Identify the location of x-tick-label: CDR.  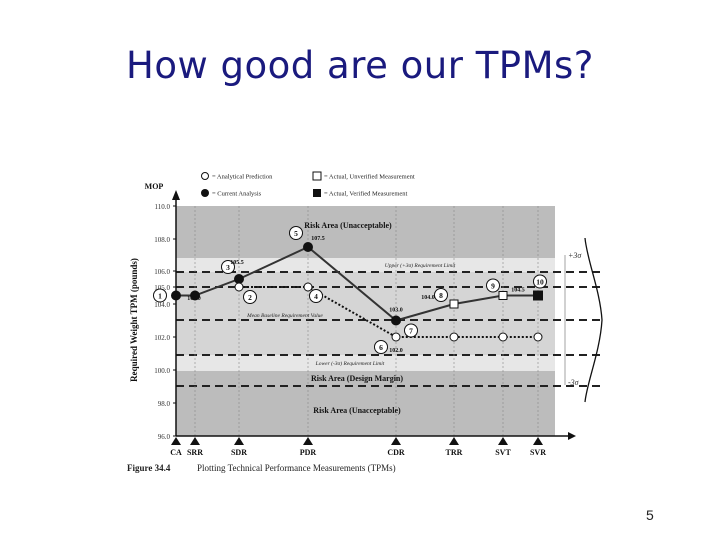
(396, 452).